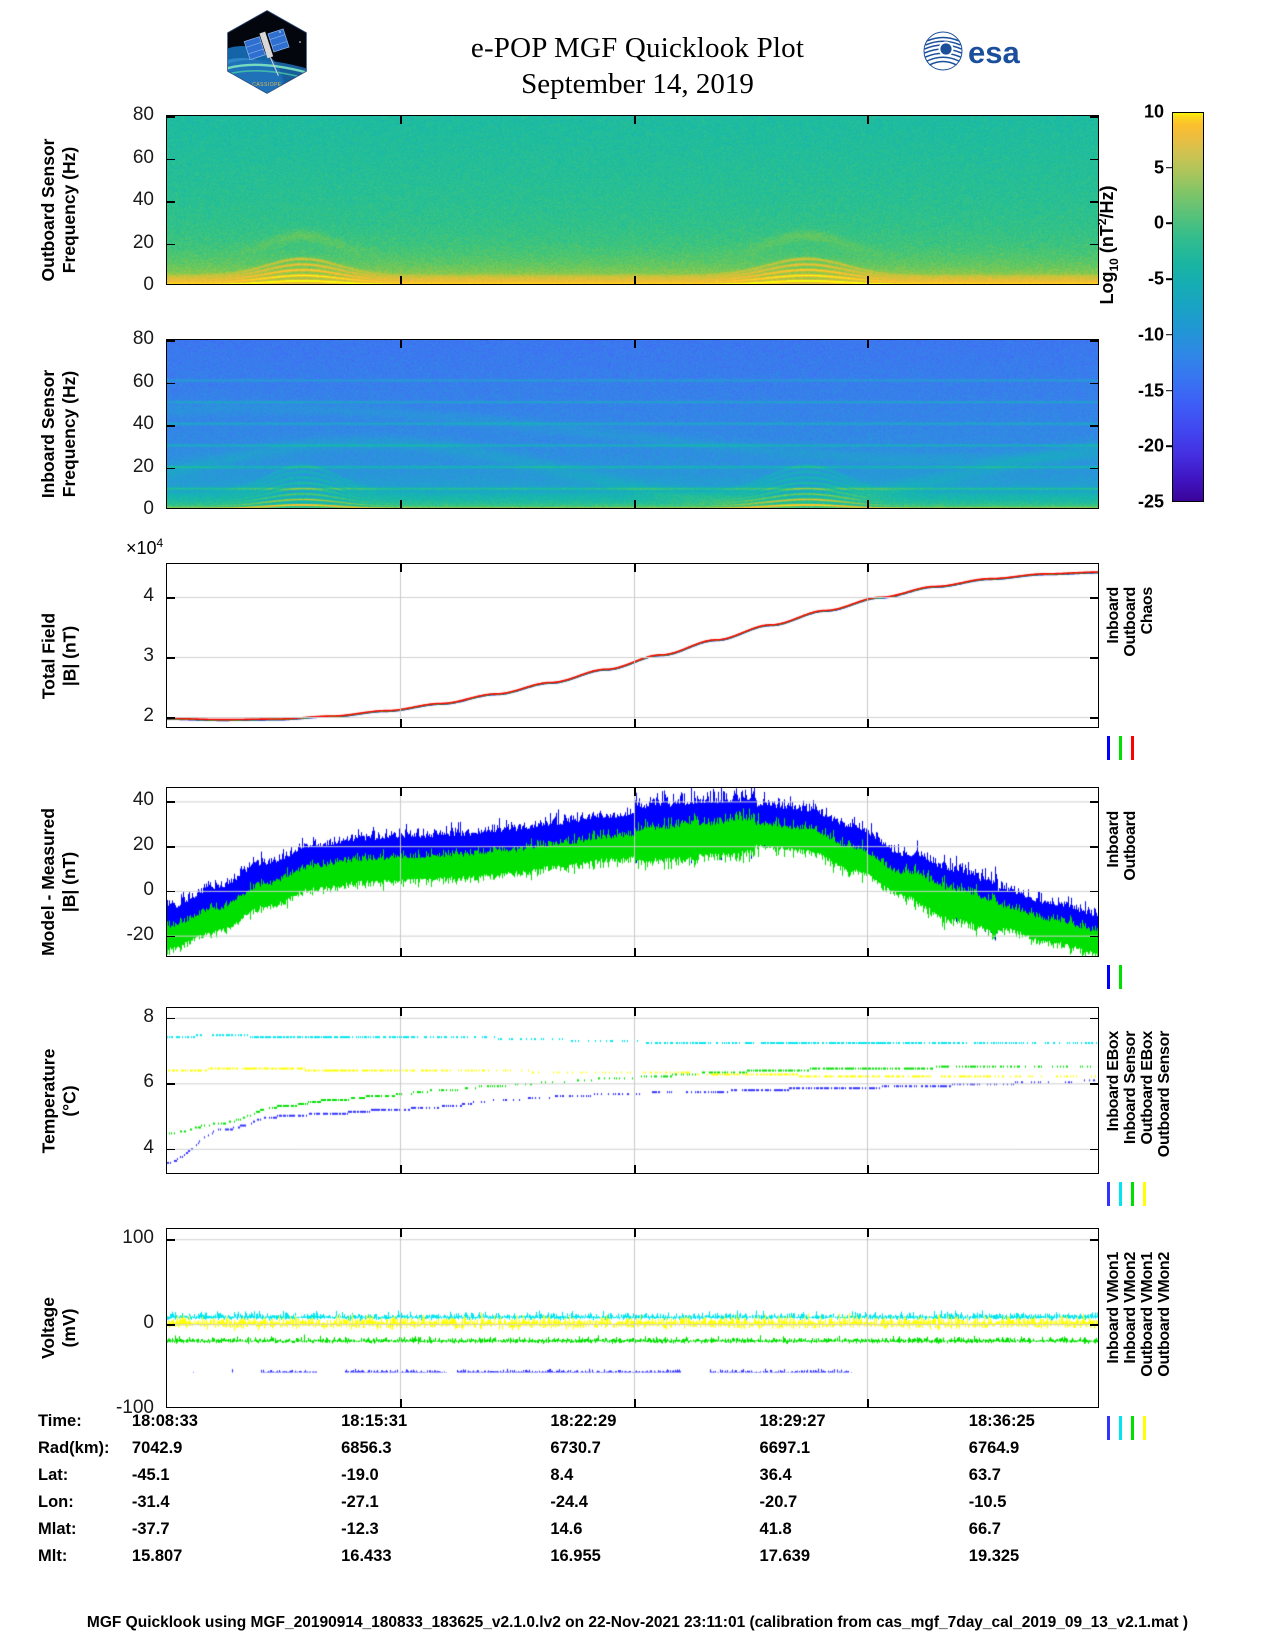 Image resolution: width=1275 pixels, height=1650 pixels. What do you see at coordinates (632, 872) in the screenshot?
I see `data-canvas-model-minus-measured` at bounding box center [632, 872].